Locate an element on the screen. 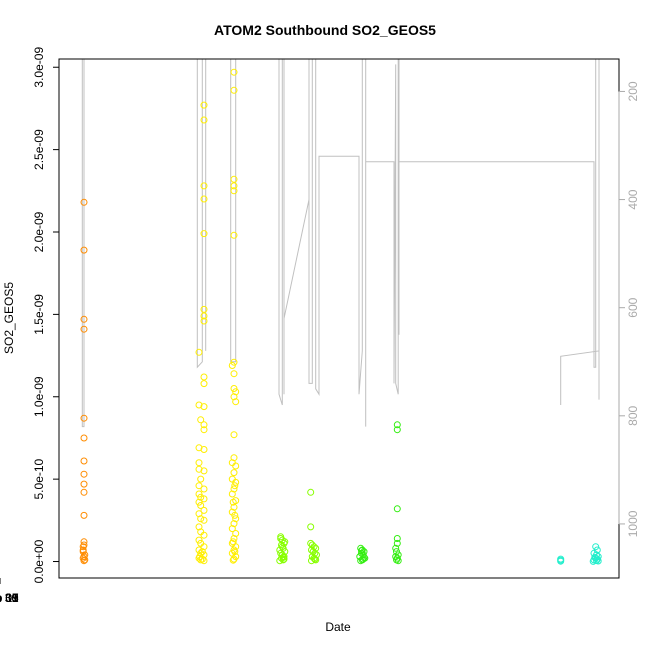  secondary-tick-label: 600 is located at coordinates (633, 307).